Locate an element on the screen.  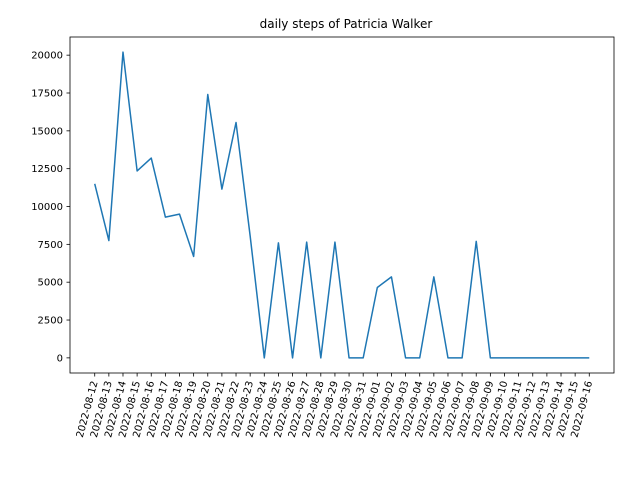
chart-title: daily steps of Patricia Walker is located at coordinates (346, 24).